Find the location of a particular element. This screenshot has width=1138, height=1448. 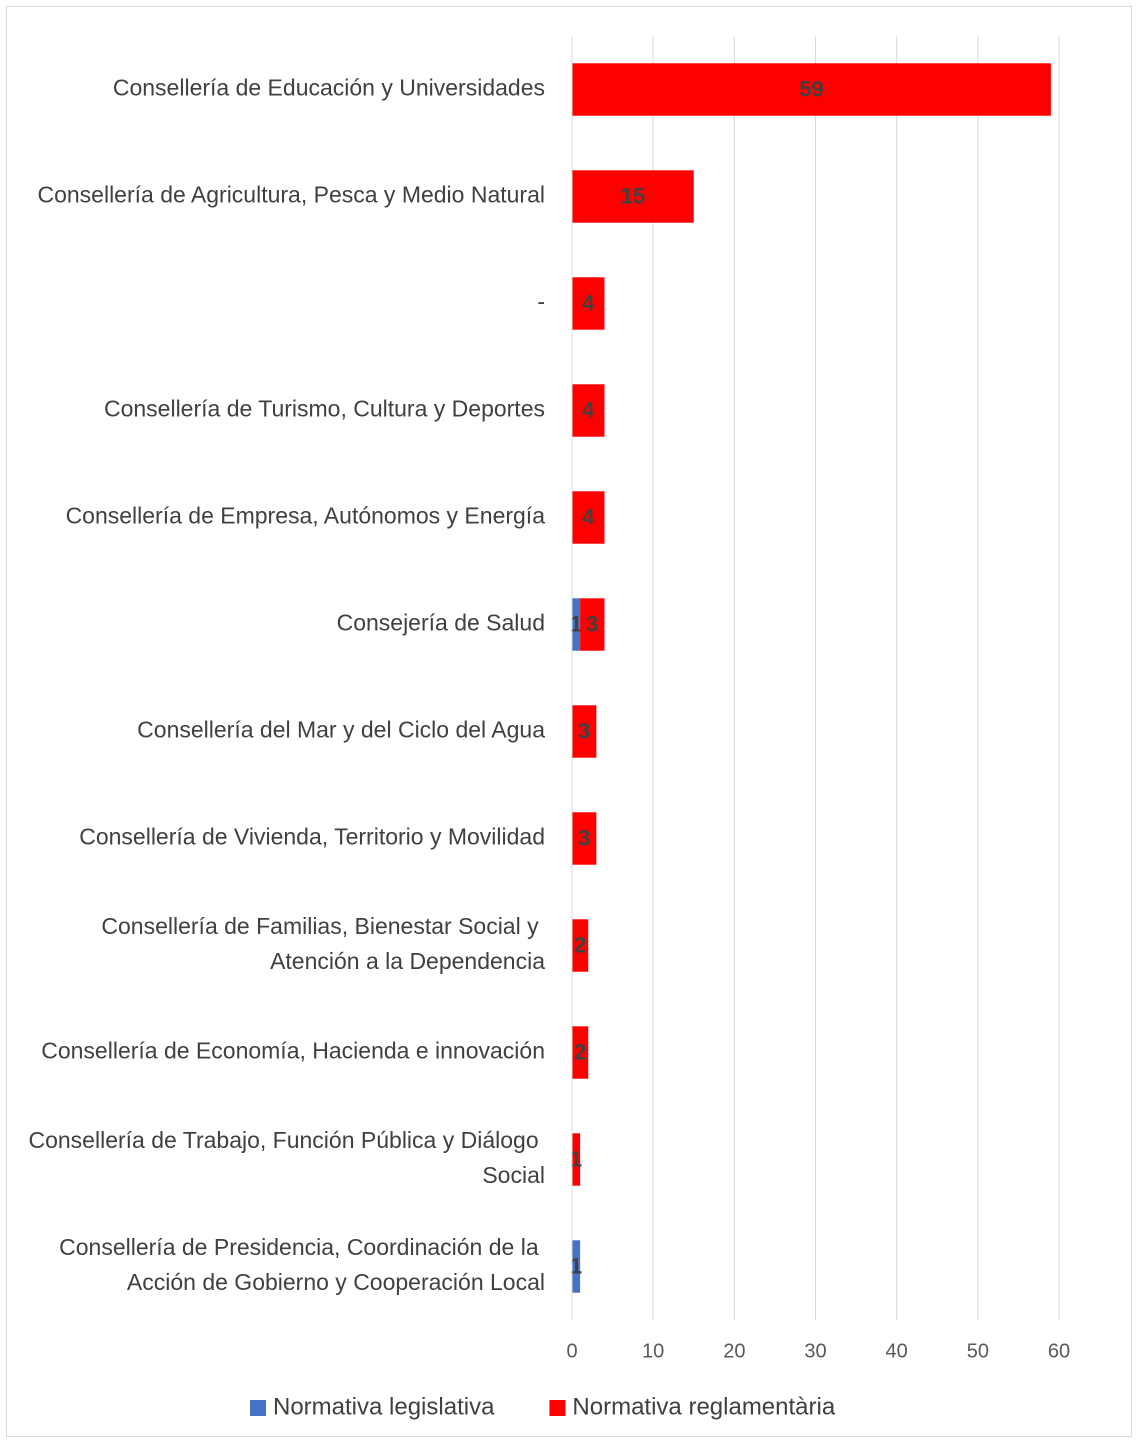

x-tick-label: 50 is located at coordinates (978, 1351).